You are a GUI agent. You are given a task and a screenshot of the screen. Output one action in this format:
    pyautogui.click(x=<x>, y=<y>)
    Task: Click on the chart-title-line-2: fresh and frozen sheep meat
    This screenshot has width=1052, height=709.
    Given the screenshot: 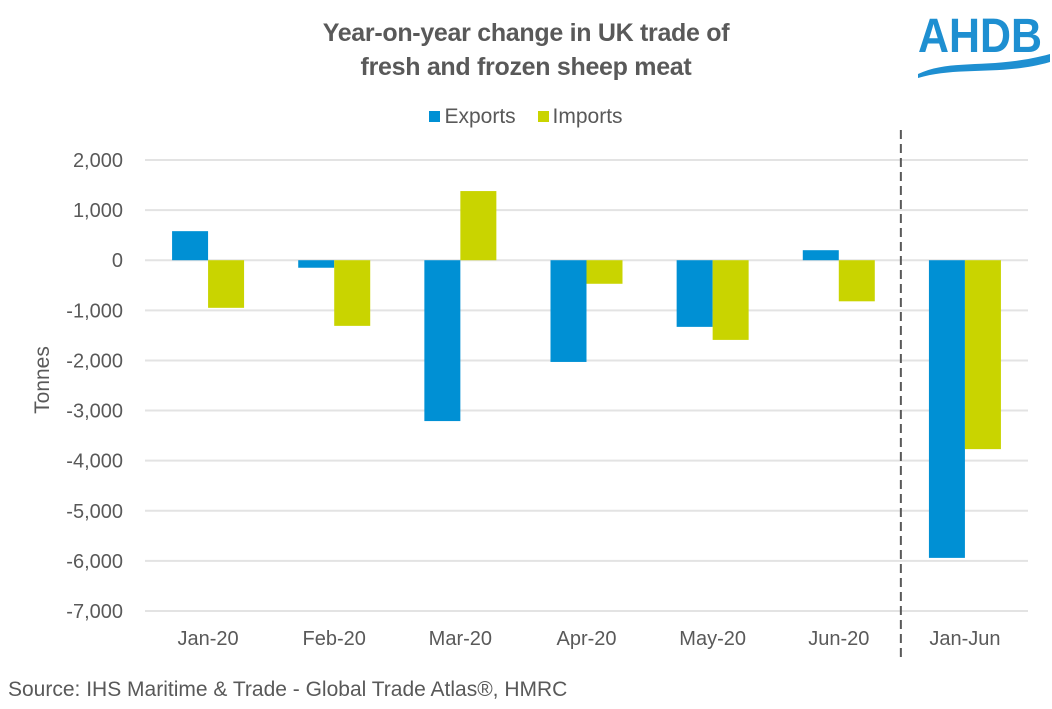 What is the action you would take?
    pyautogui.click(x=526, y=67)
    